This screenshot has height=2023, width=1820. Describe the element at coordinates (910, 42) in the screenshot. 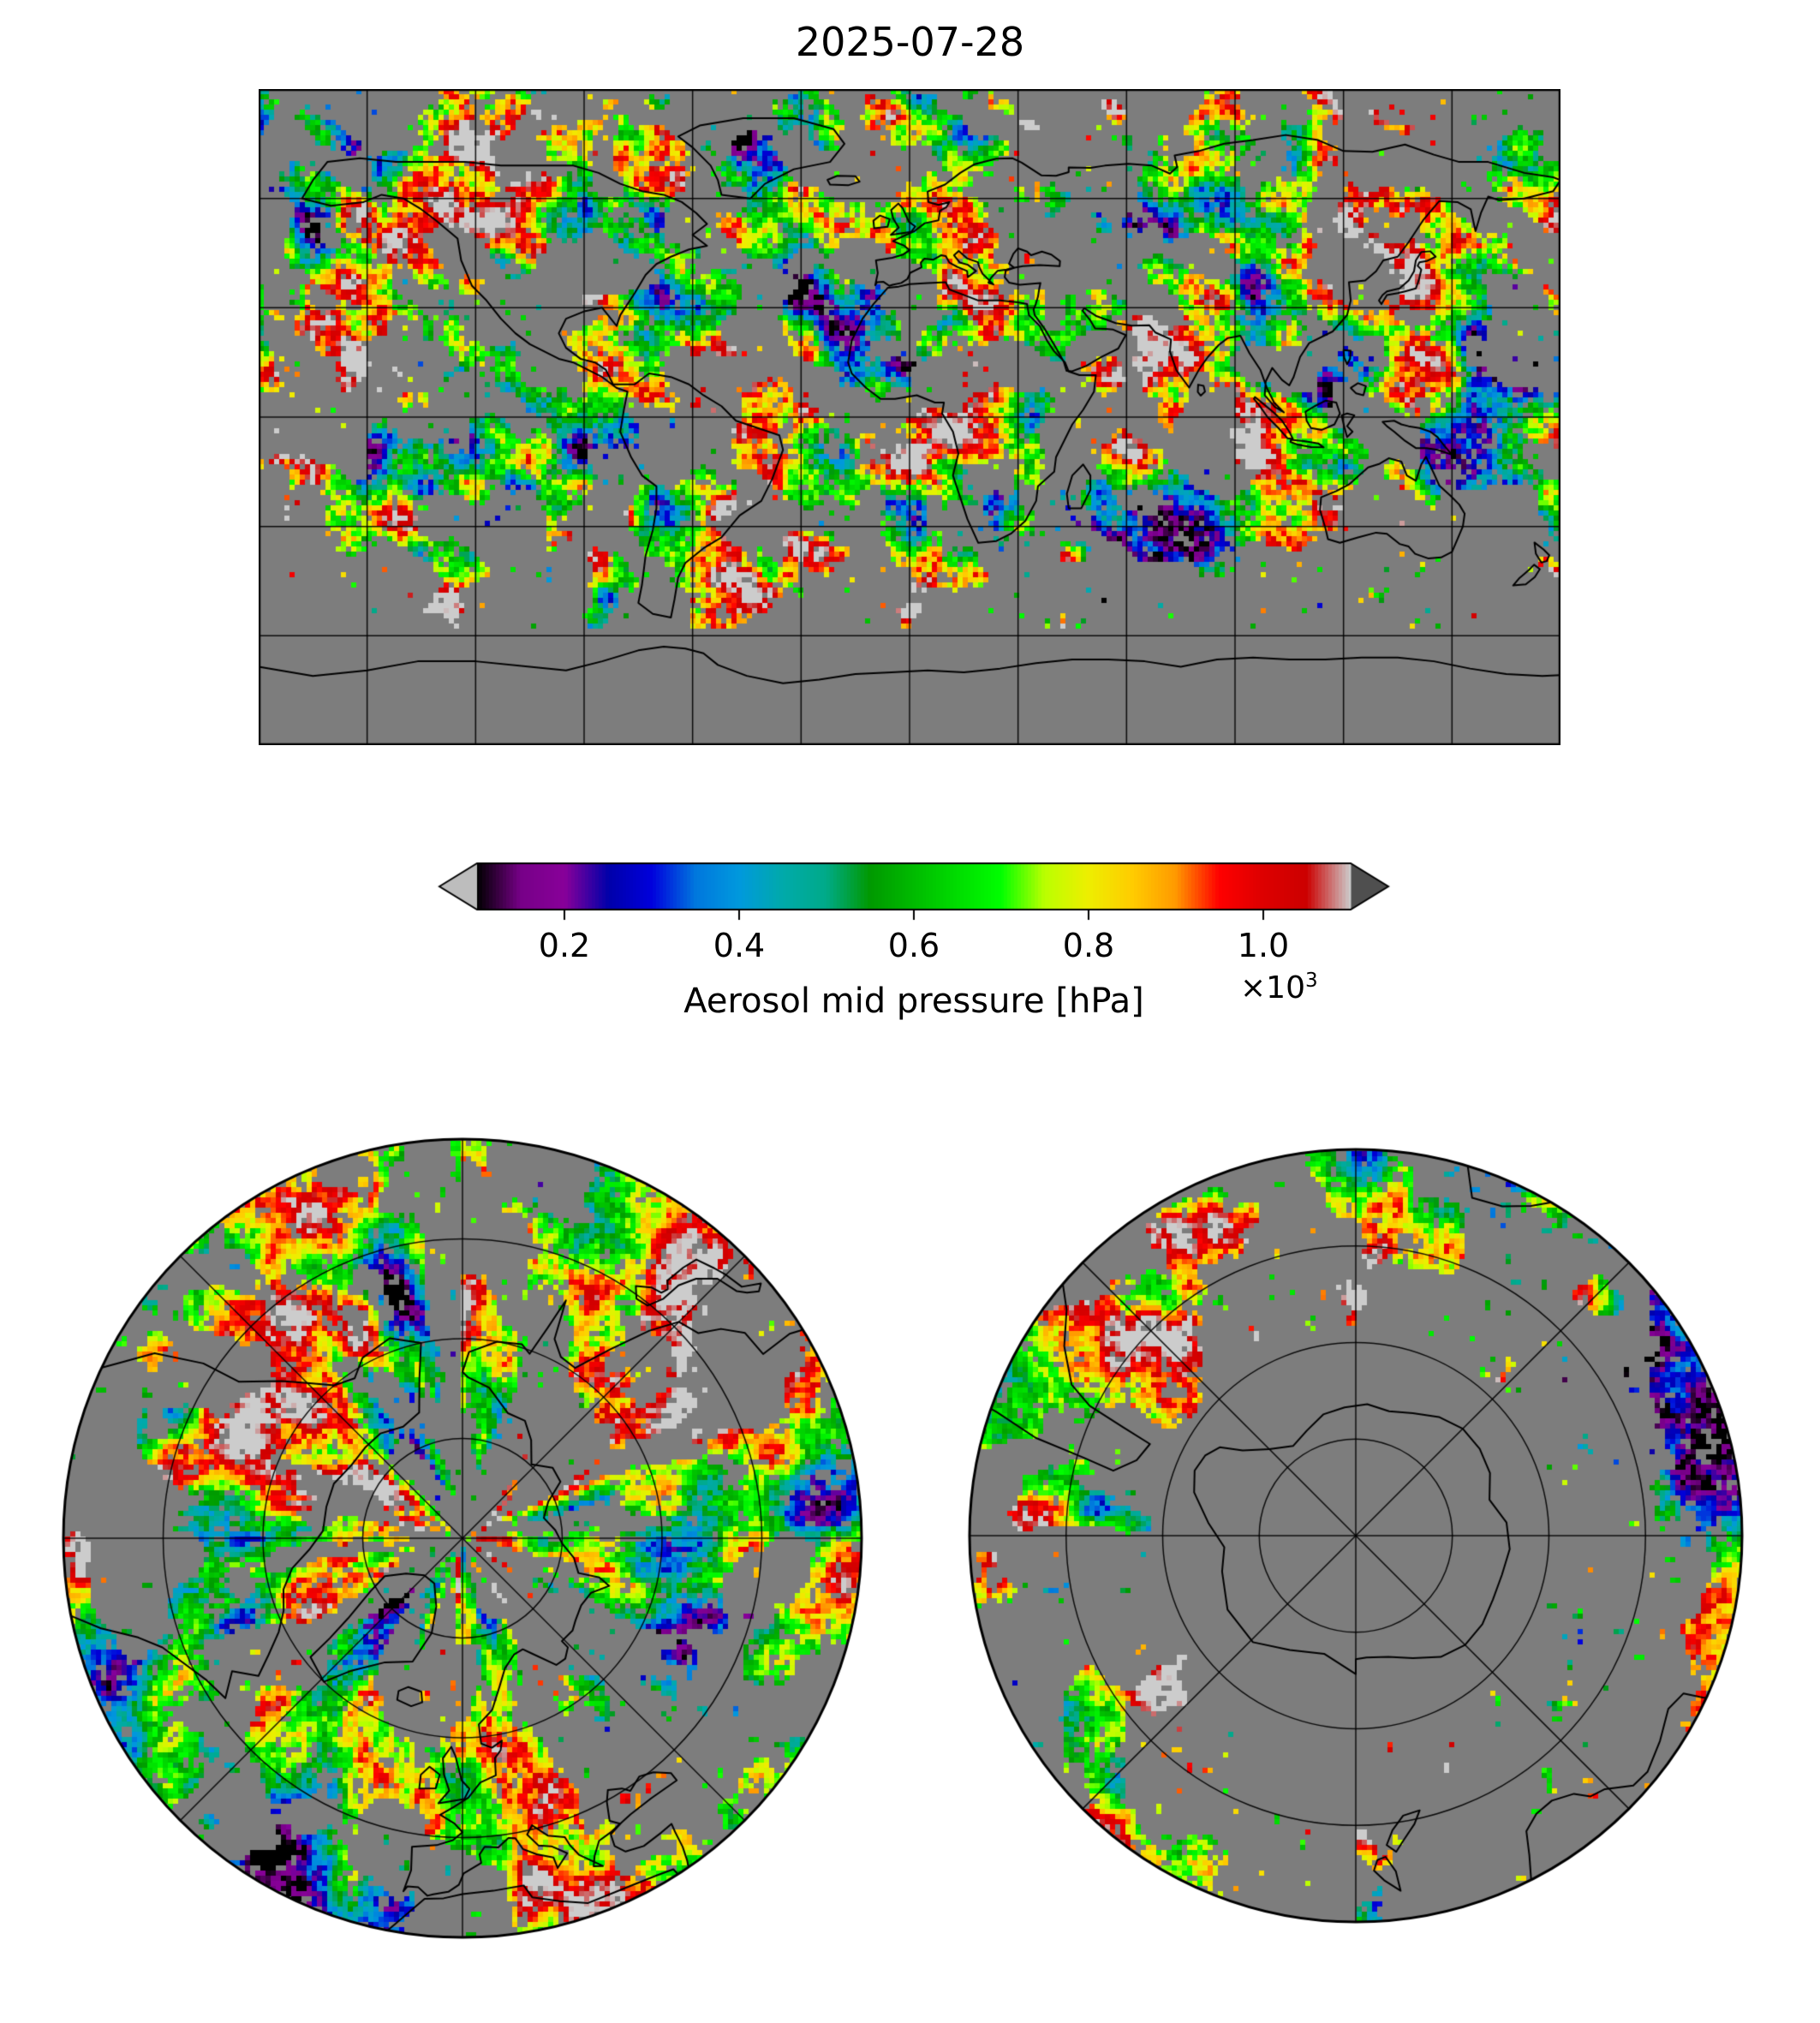

I see `figure-title: 2025-07-28` at that location.